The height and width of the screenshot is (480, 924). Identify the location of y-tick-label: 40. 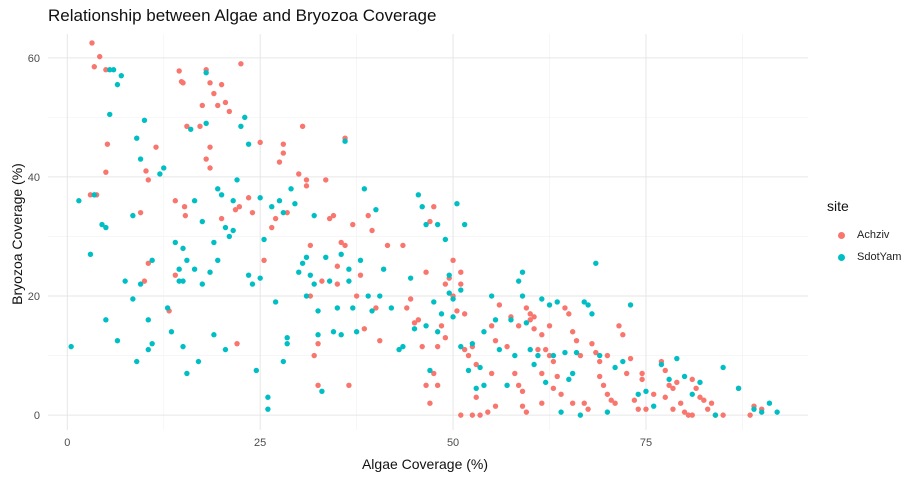
(34, 178).